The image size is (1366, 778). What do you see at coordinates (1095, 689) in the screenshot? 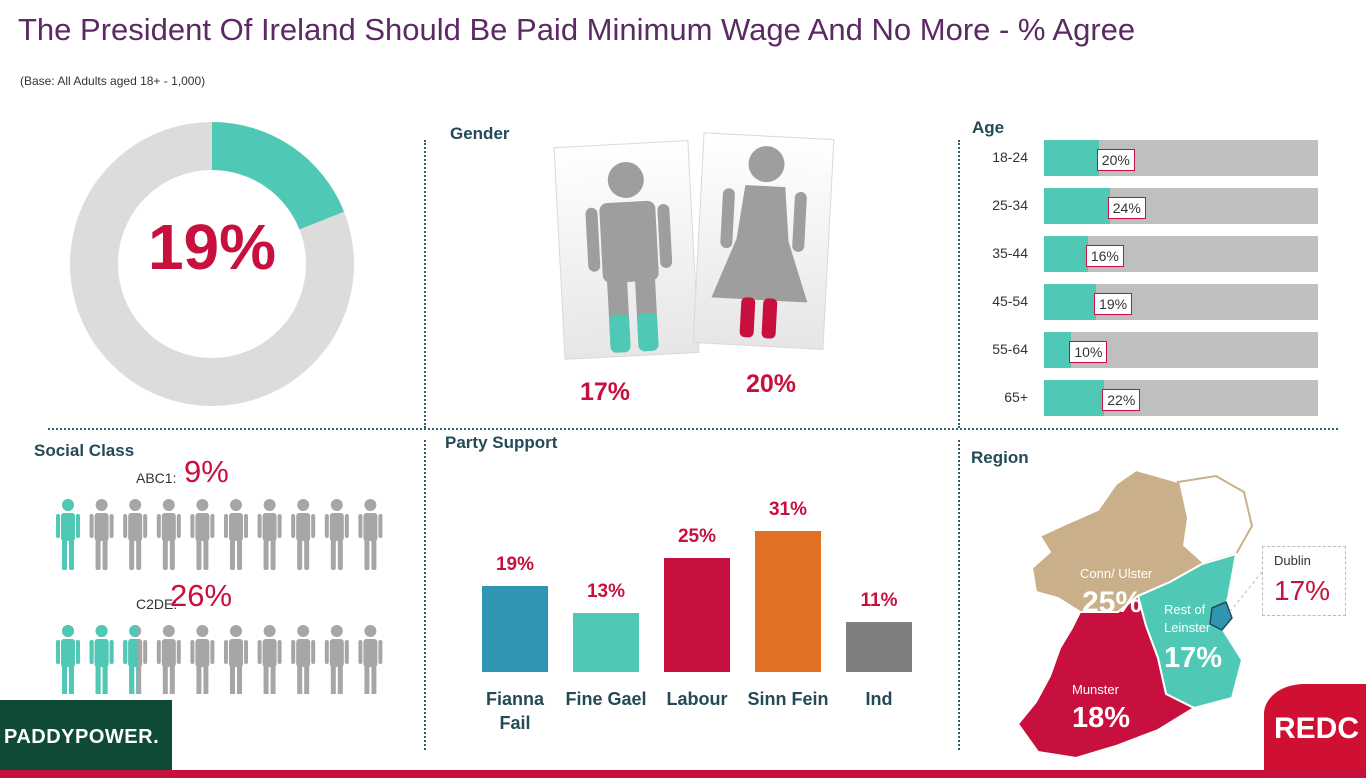
I see `munster-name: Munster` at bounding box center [1095, 689].